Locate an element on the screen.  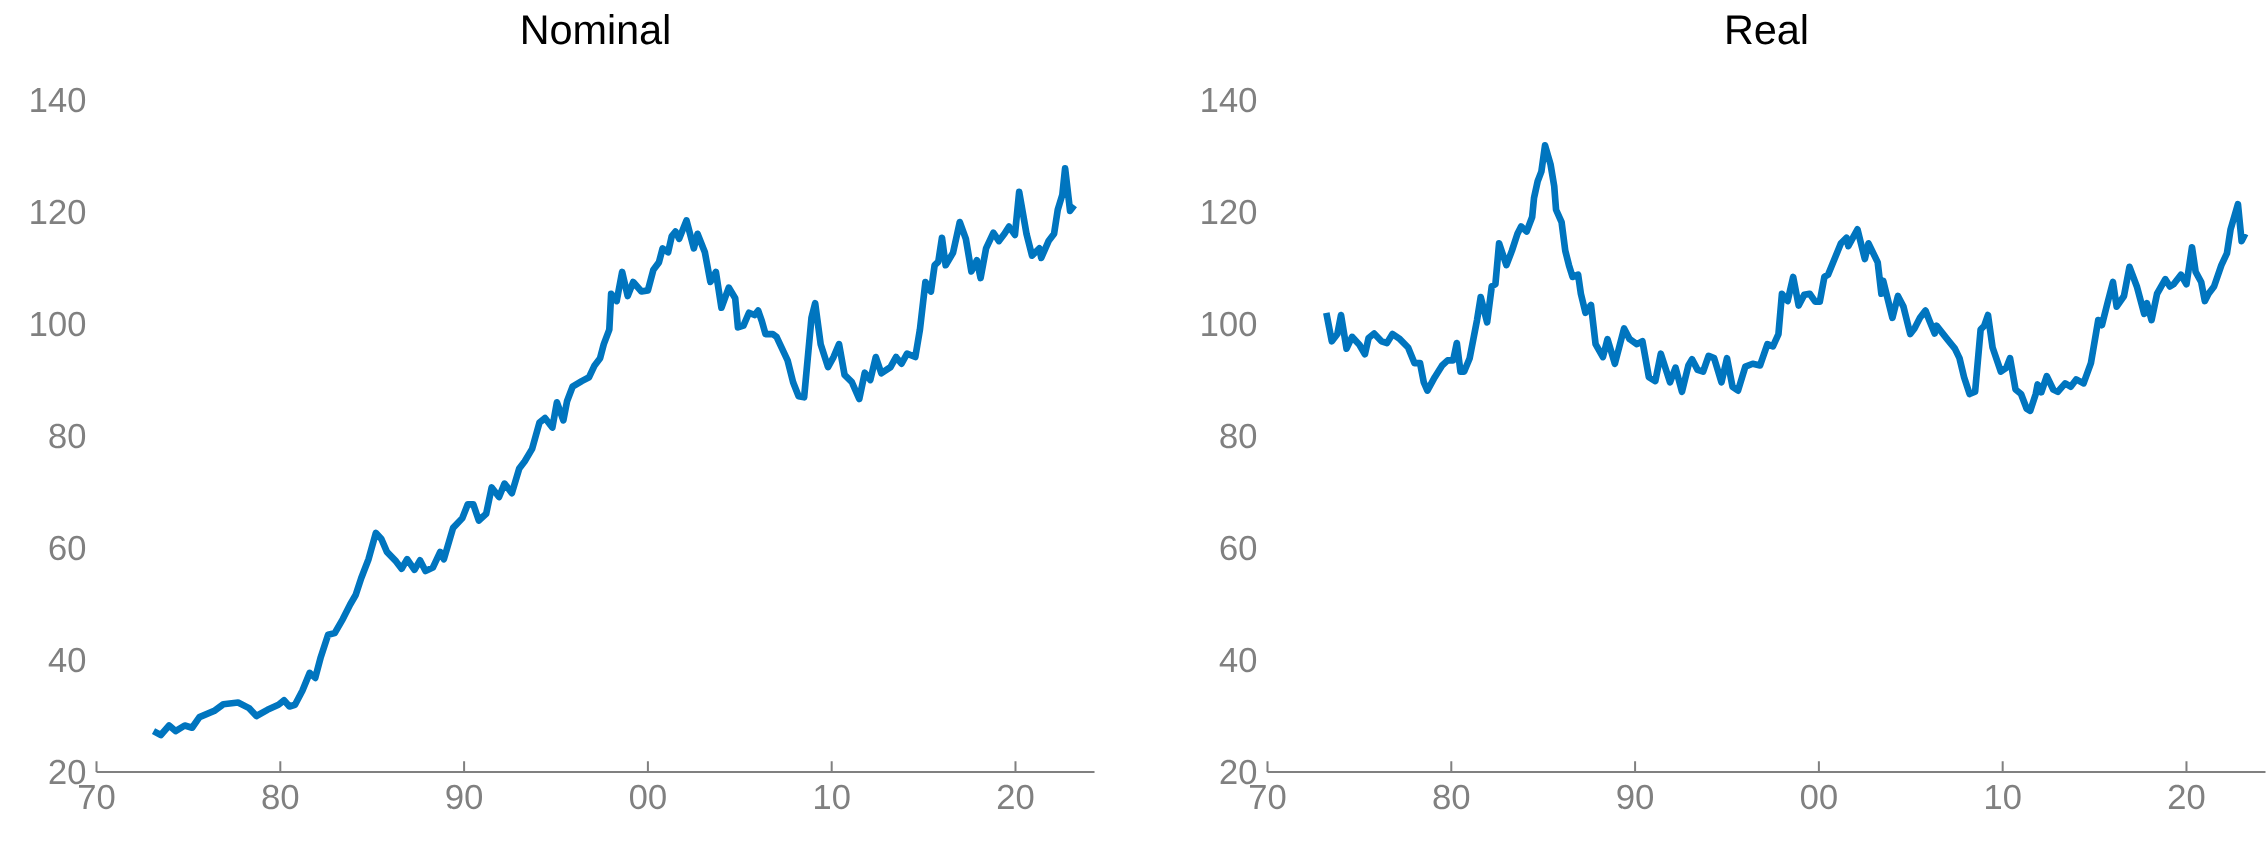
chart-title: Nominal is located at coordinates (596, 29).